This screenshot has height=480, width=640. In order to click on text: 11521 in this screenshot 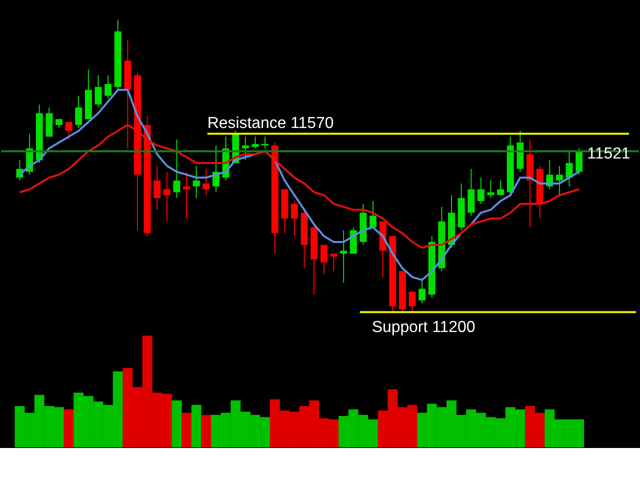, I will do `click(608, 153)`.